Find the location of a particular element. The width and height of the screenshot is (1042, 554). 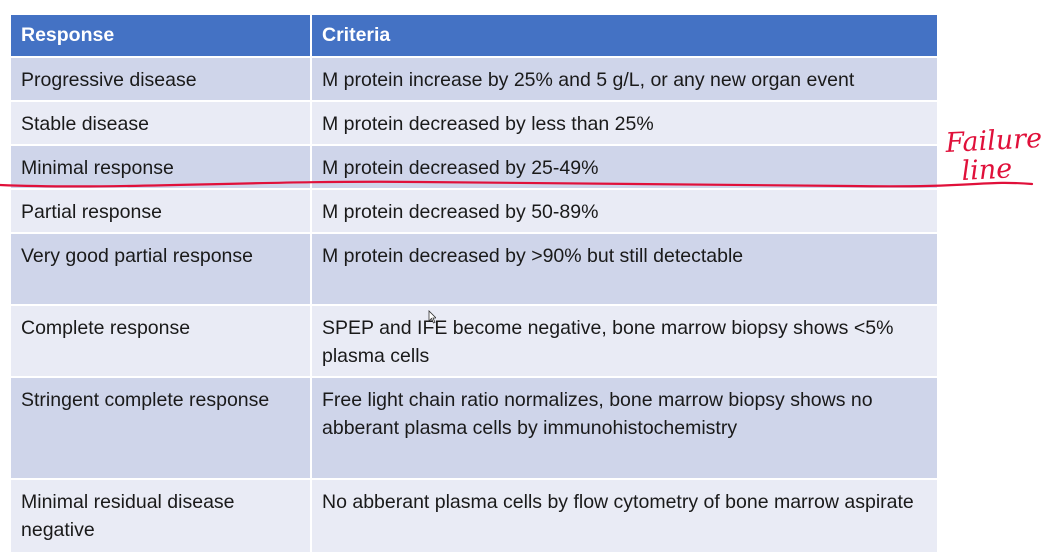

response-cell: Minimal response is located at coordinates (161, 167).